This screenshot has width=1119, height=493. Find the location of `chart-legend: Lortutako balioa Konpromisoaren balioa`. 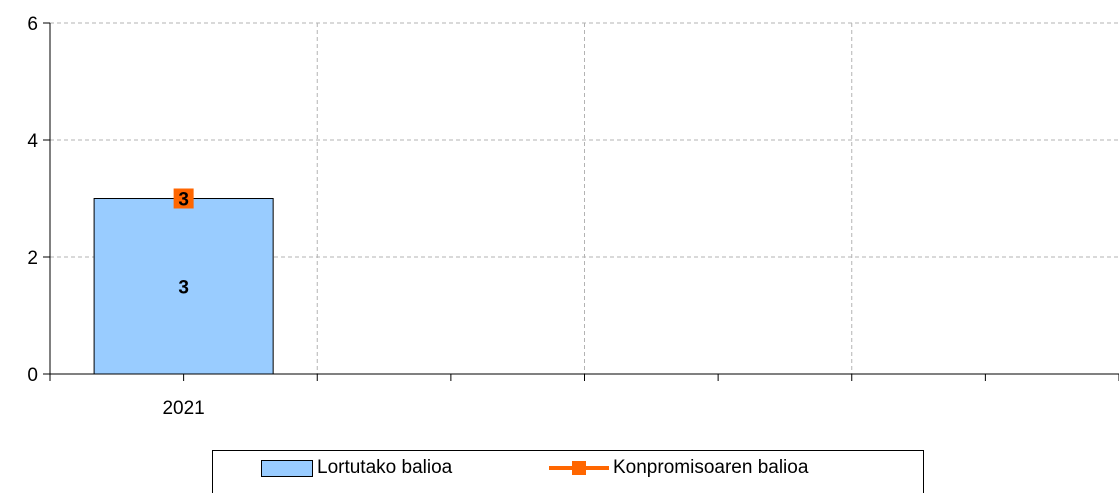

chart-legend: Lortutako balioa Konpromisoaren balioa is located at coordinates (568, 471).